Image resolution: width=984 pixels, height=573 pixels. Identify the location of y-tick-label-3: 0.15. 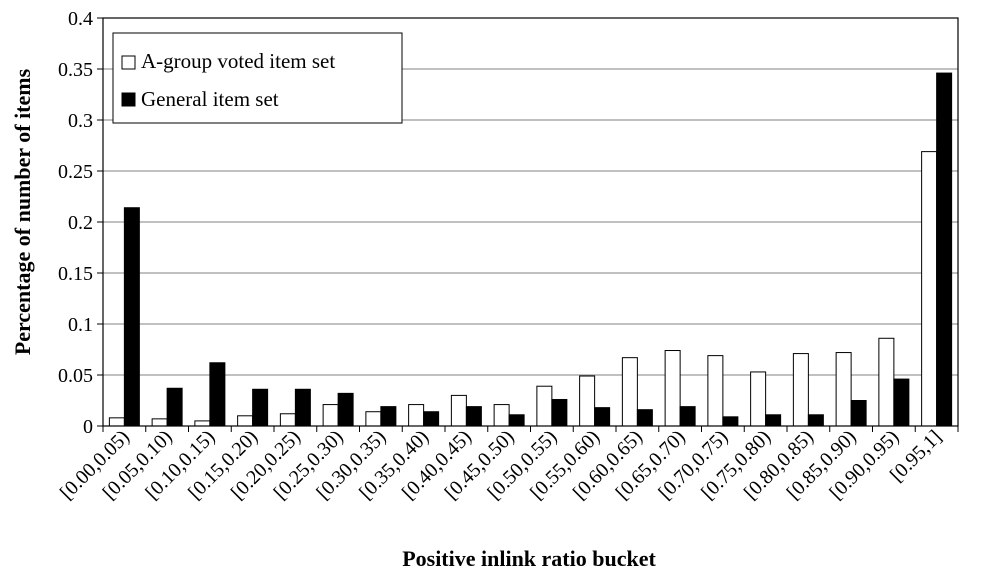
(75, 274).